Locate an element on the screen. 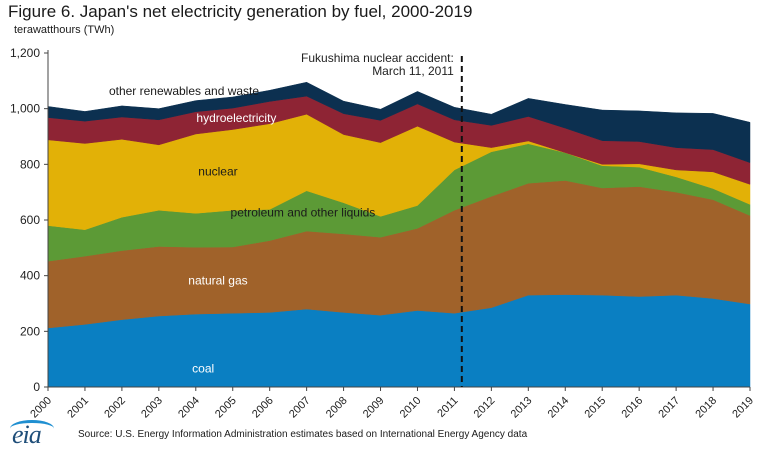 The image size is (774, 453). x-tick-label: 2014 is located at coordinates (559, 408).